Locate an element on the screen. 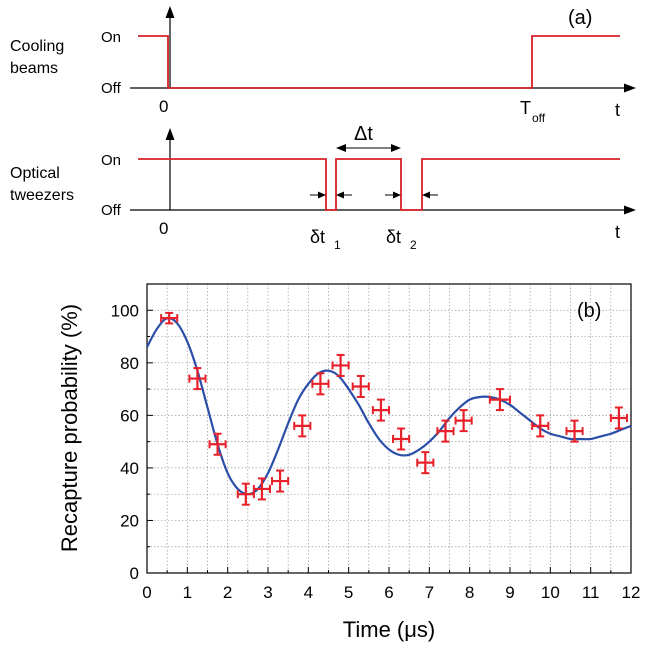  y-tick-label: 20 is located at coordinates (129, 520).